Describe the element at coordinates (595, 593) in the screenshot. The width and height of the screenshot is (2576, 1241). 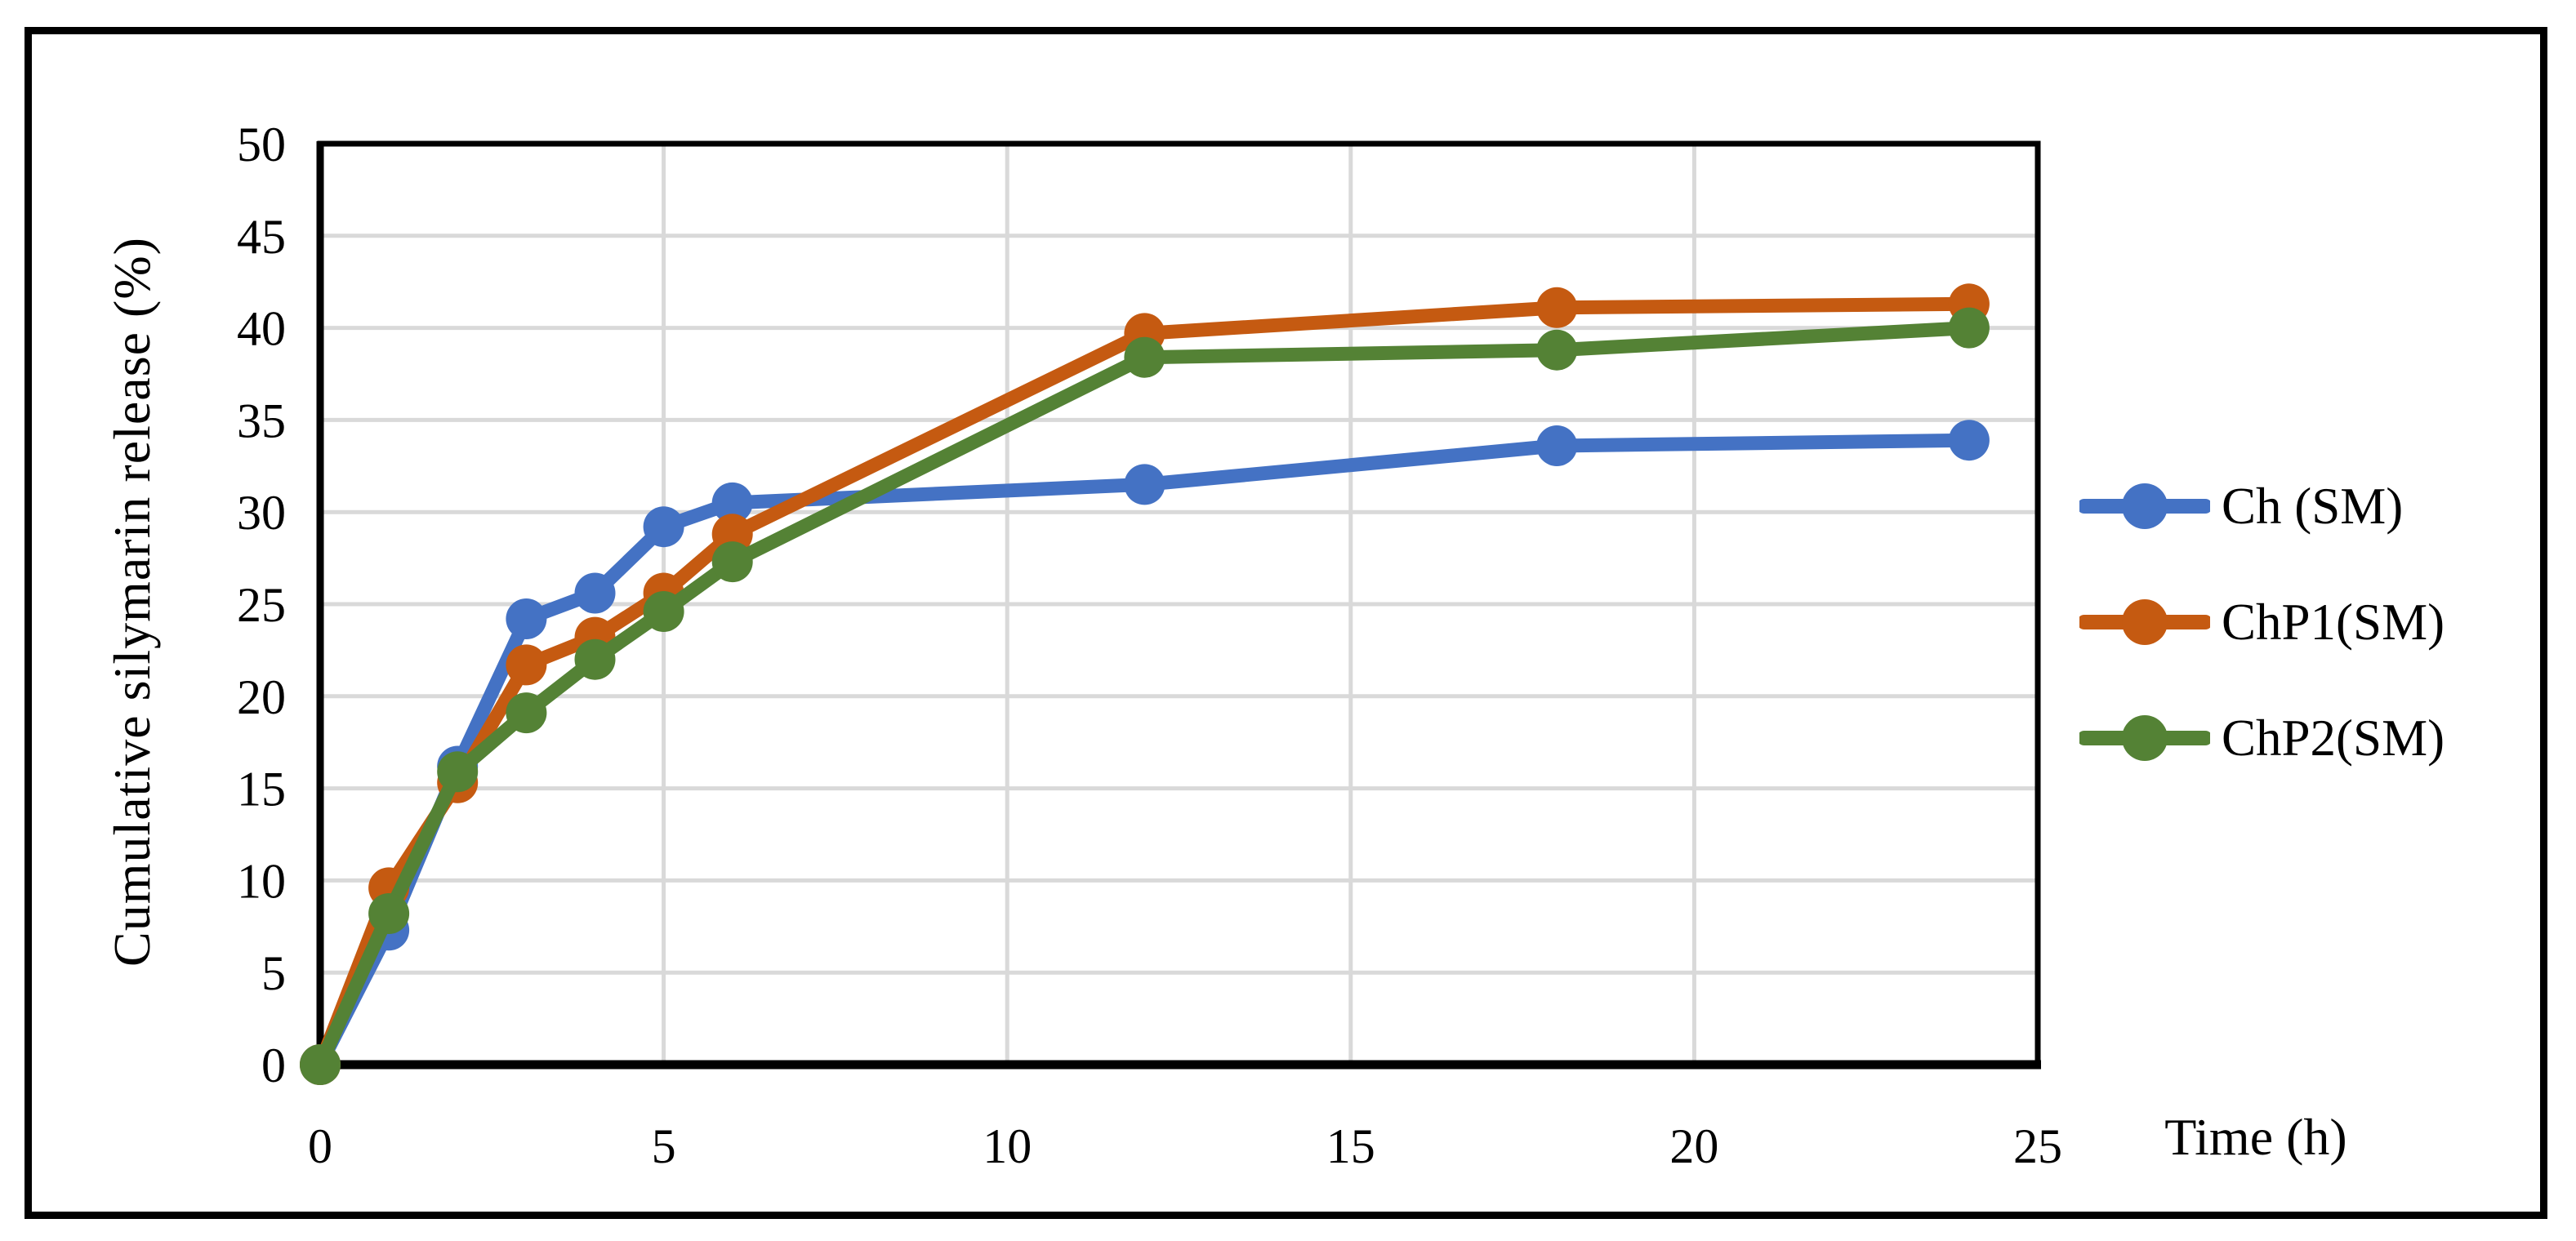
I see `data-point-ch-sm-x4` at that location.